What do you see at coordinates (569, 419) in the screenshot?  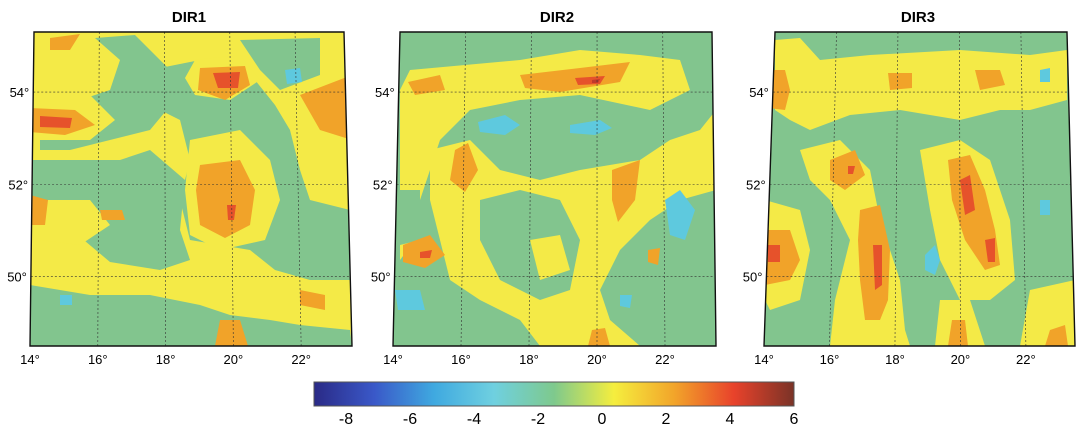 I see `colorbar-tick-labels: -8 -6 -4 -2 0 2 4 6` at bounding box center [569, 419].